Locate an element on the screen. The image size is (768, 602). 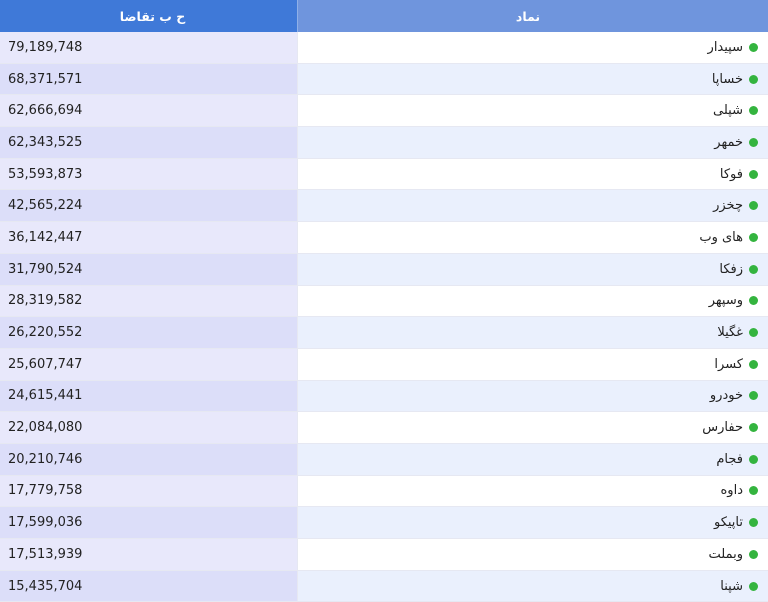
column-header-symbol: نماد is located at coordinates (533, 16).